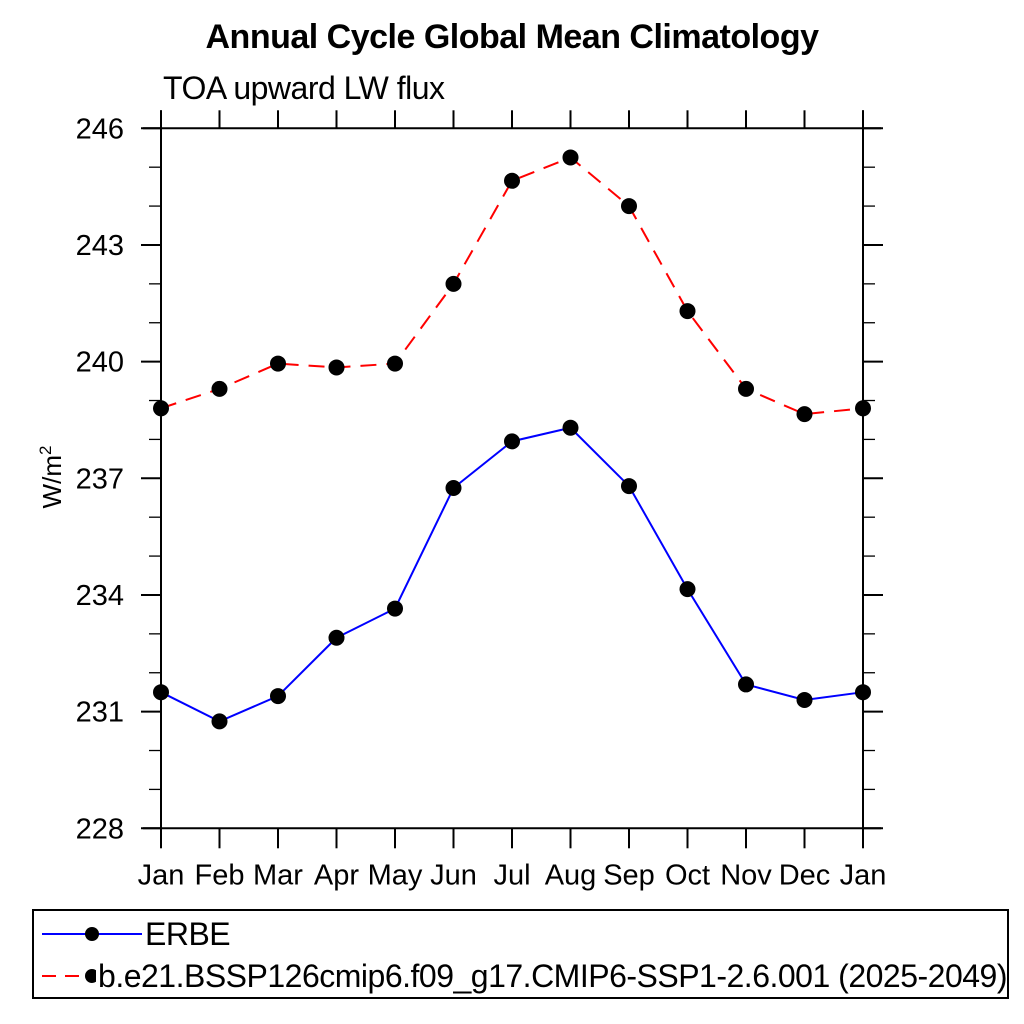 The height and width of the screenshot is (1024, 1024). Describe the element at coordinates (278, 875) in the screenshot. I see `x-tick-label: Mar` at that location.